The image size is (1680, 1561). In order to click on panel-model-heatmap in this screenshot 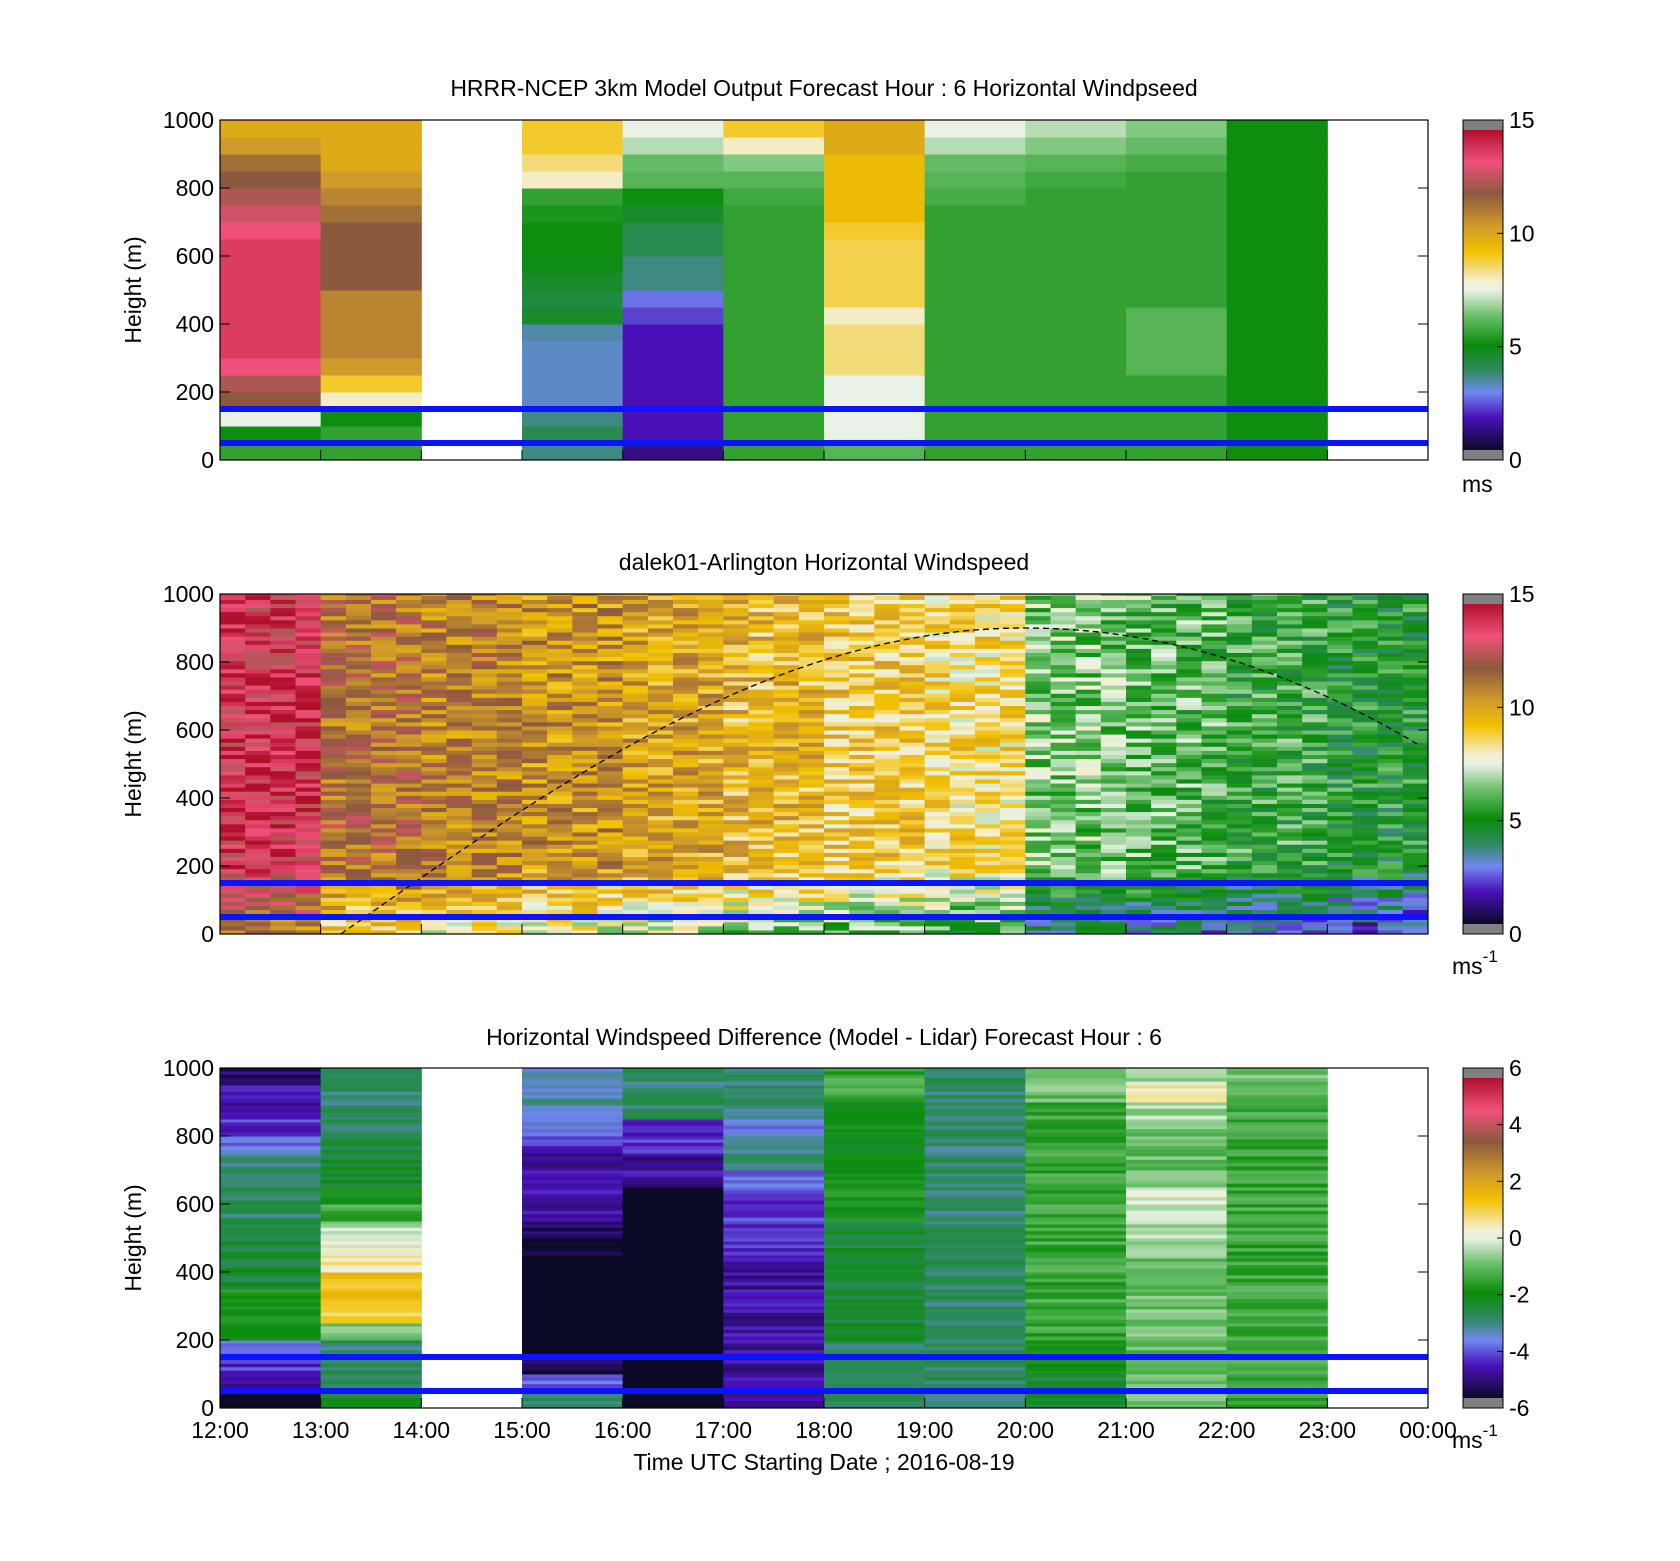, I will do `click(774, 290)`.